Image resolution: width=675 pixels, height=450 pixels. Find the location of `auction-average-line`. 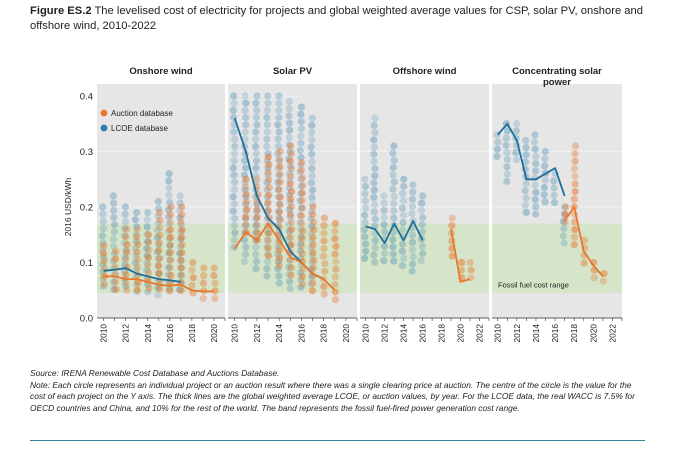

auction-average-line is located at coordinates (460, 256).